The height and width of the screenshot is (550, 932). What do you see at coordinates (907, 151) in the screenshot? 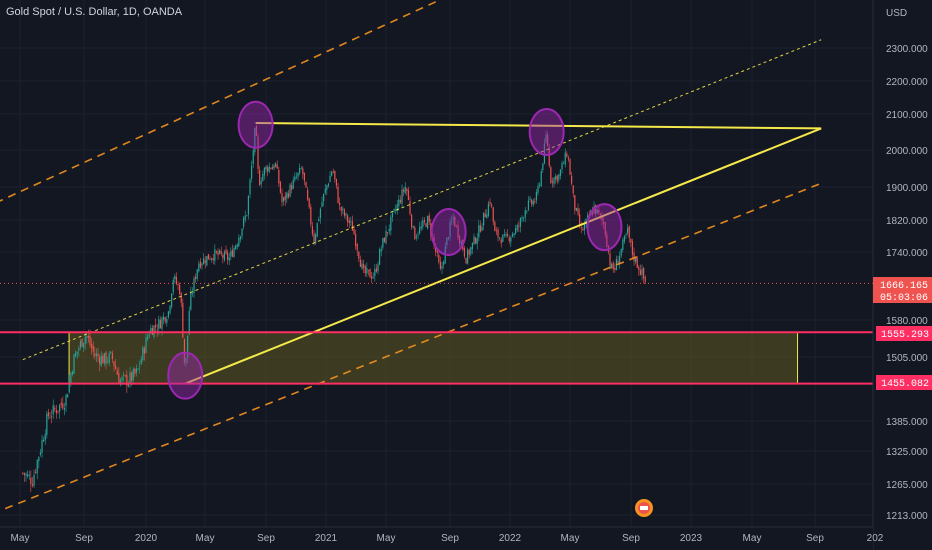
I see `price-tick-label: 2000.000` at bounding box center [907, 151].